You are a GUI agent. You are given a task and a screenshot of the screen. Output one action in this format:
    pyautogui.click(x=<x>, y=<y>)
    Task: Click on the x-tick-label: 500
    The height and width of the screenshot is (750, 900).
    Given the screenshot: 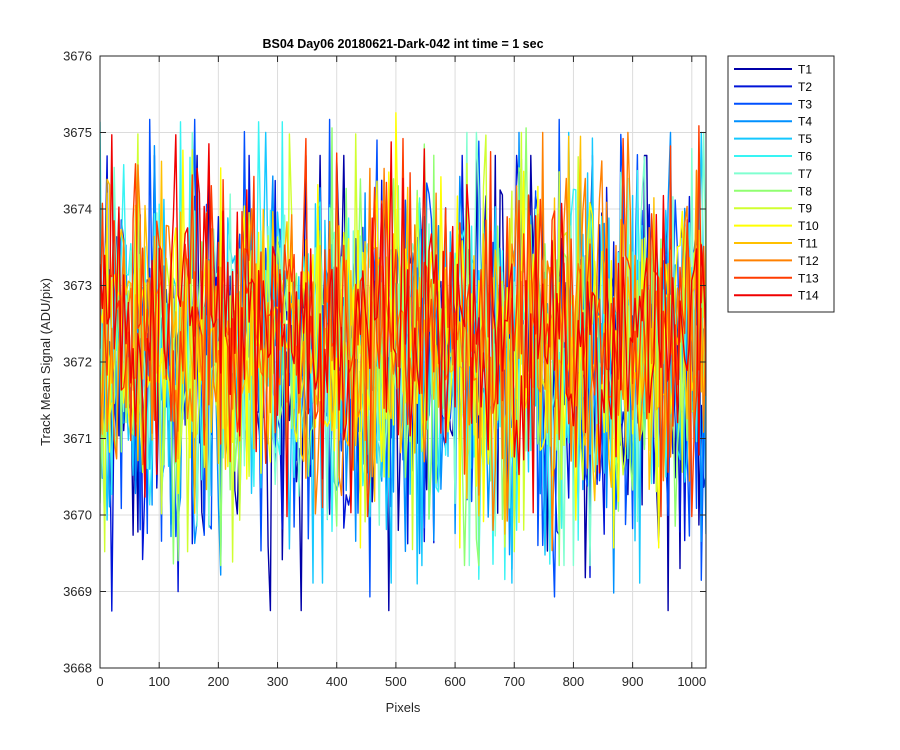 What is the action you would take?
    pyautogui.click(x=396, y=681)
    